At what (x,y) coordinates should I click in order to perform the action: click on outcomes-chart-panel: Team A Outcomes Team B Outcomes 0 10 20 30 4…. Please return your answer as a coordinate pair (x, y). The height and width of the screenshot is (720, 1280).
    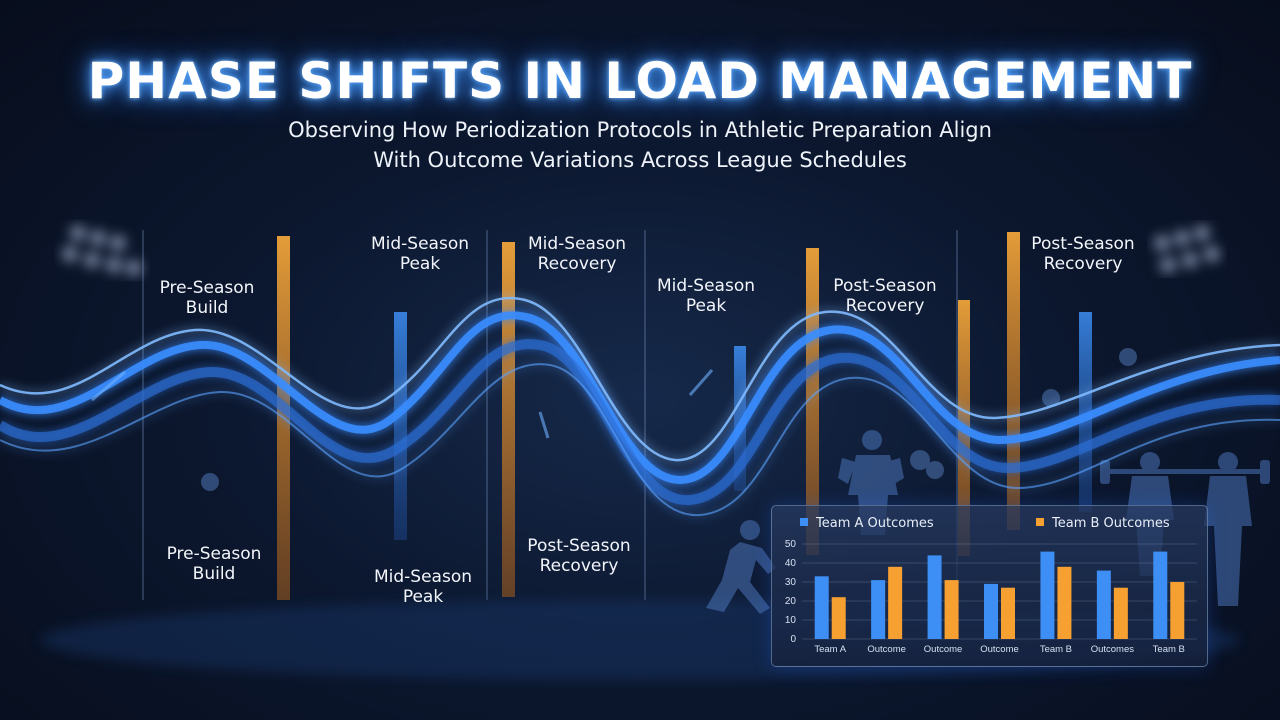
    Looking at the image, I should click on (989, 586).